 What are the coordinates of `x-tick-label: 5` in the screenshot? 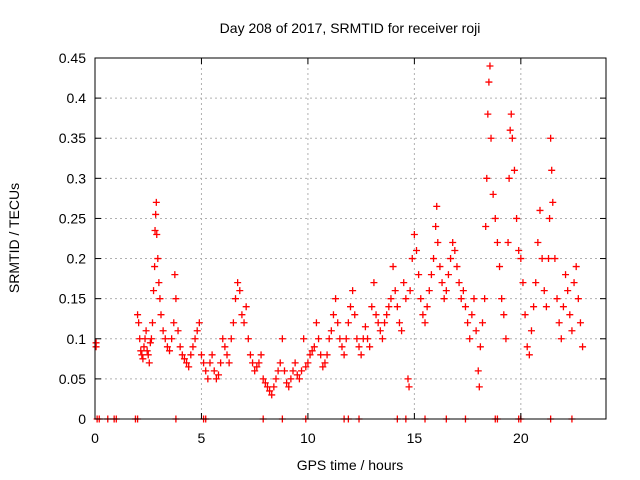 It's located at (202, 438).